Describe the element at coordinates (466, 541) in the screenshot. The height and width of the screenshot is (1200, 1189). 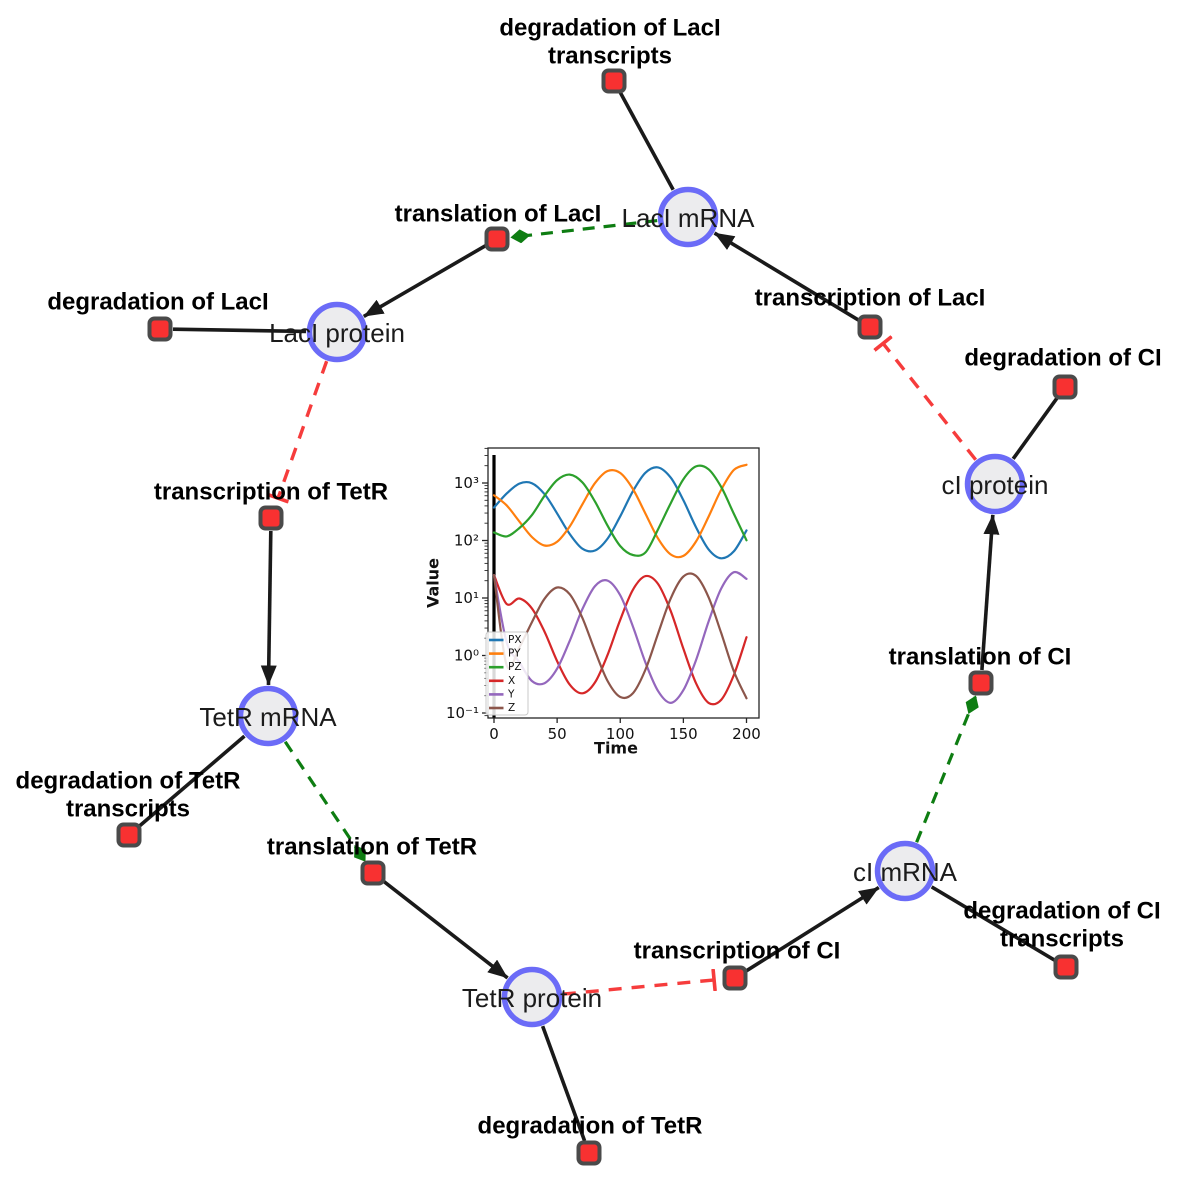
I see `y-tick-label-1e2: 10²` at that location.